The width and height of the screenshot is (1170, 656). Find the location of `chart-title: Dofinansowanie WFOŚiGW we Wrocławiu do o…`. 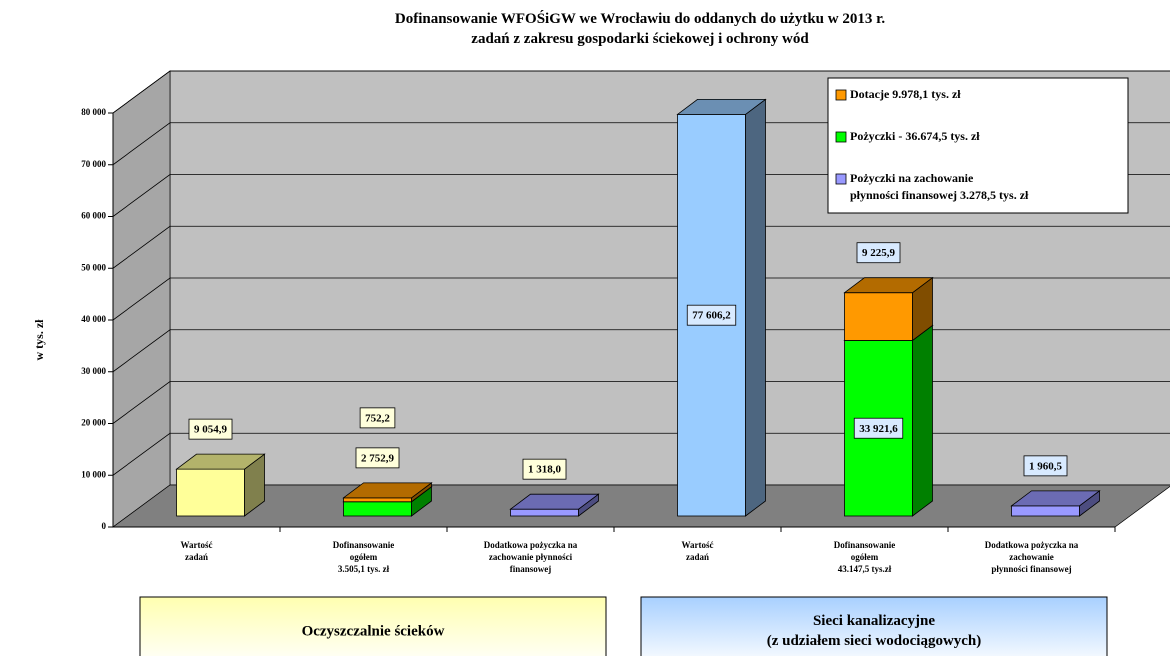

chart-title: Dofinansowanie WFOŚiGW we Wrocławiu do o… is located at coordinates (640, 28).